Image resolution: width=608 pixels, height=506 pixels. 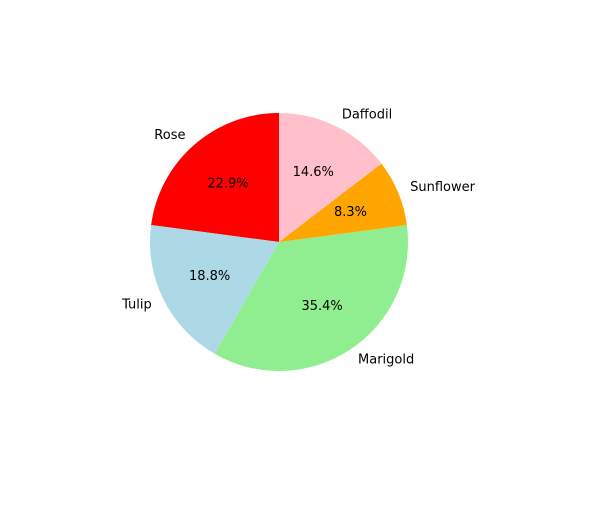 I want to click on pie-percent-rose: 22.9%, so click(x=227, y=183).